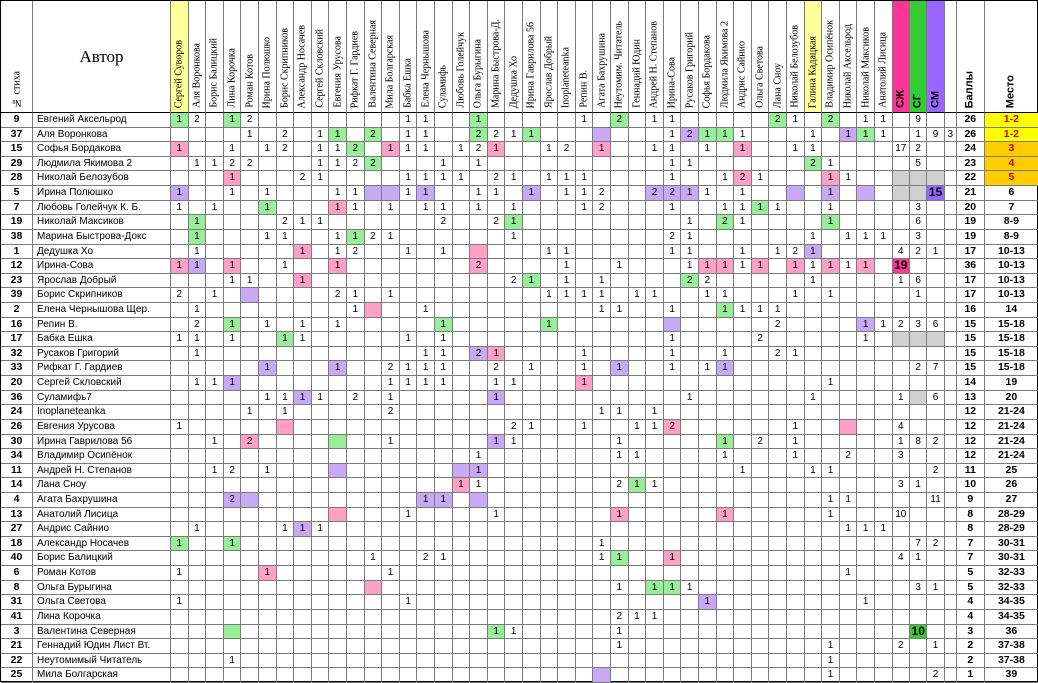 Image resolution: width=1038 pixels, height=683 pixels. What do you see at coordinates (919, 632) in the screenshot?
I see `group-score-gsg: 10` at bounding box center [919, 632].